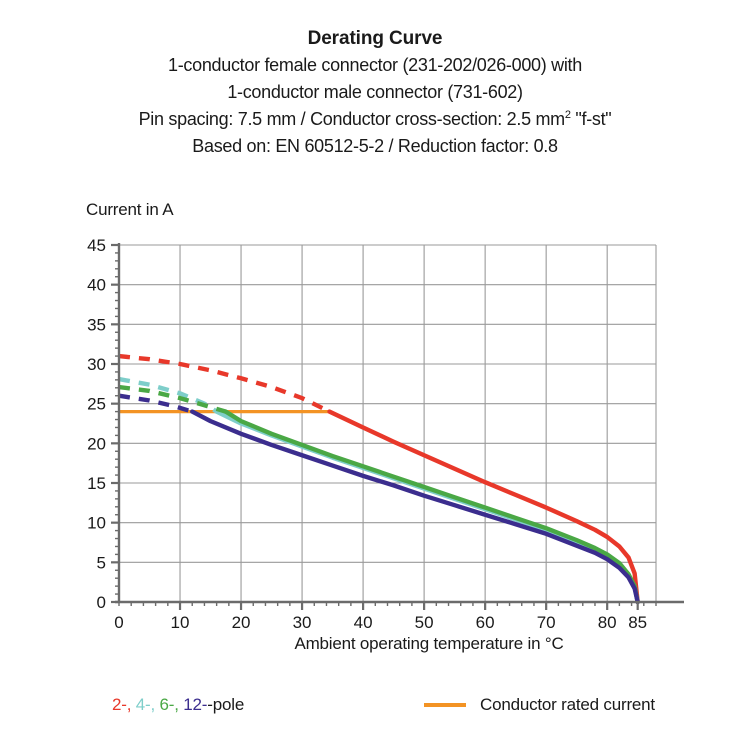  What do you see at coordinates (567, 115) in the screenshot?
I see `superscript-two: 2` at bounding box center [567, 115].